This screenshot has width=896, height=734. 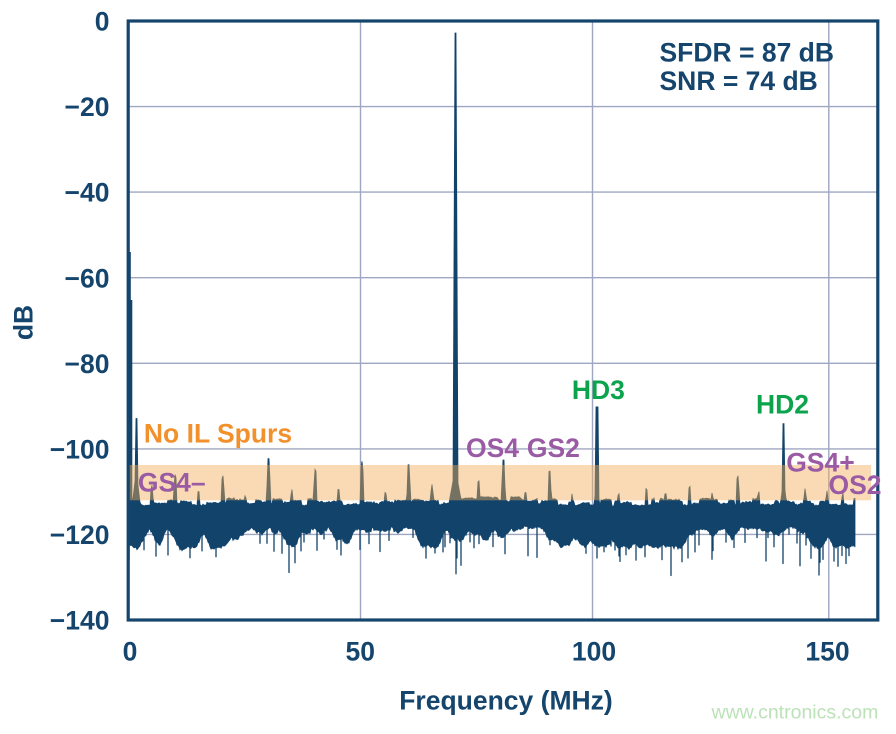 I want to click on svg-text: HD2, so click(x=782, y=404).